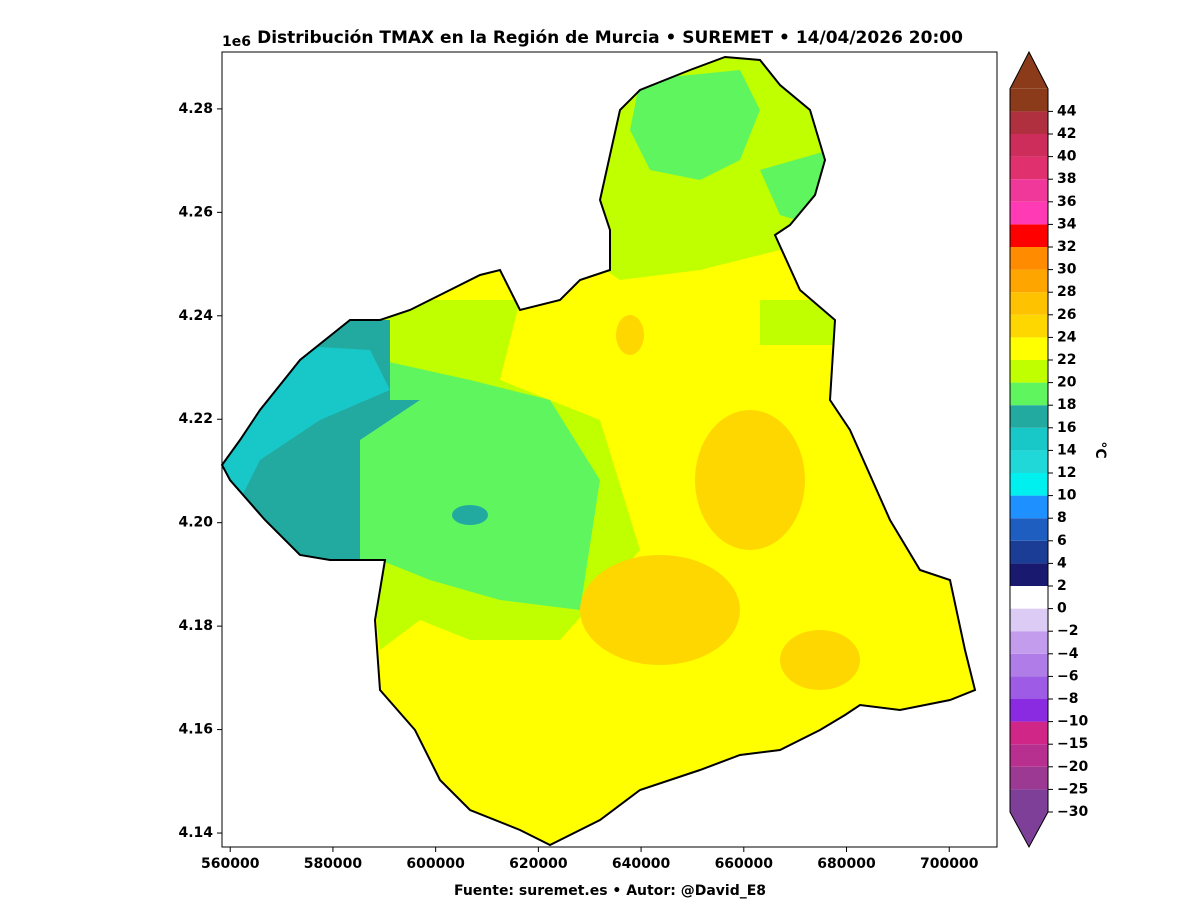 The height and width of the screenshot is (919, 1200). Describe the element at coordinates (1072, 744) in the screenshot. I see `colorbar-tick-label: −15` at that location.